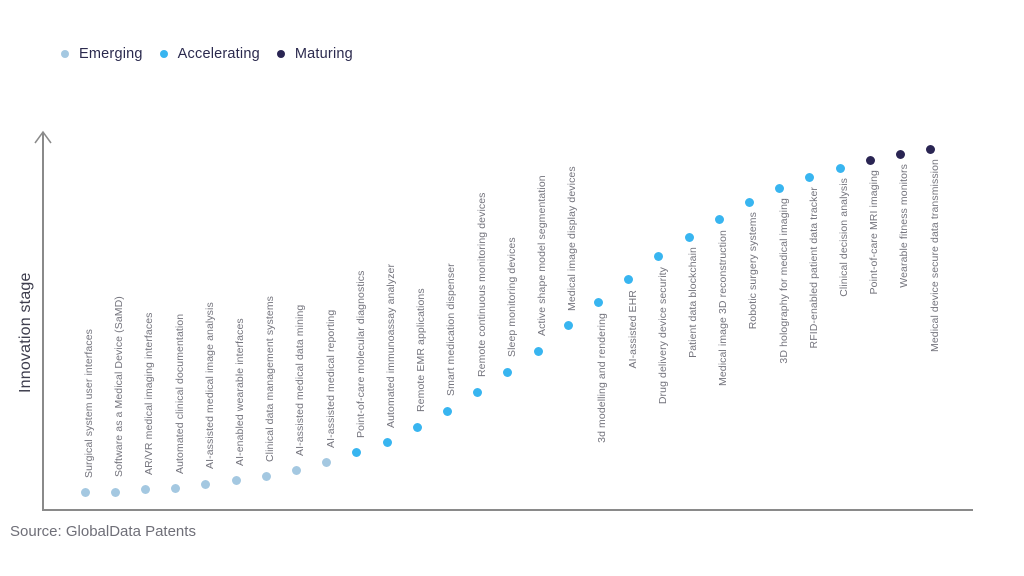  Describe the element at coordinates (360, 354) in the screenshot. I see `data-point-label: Point-of-care molecular diagnostics` at that location.